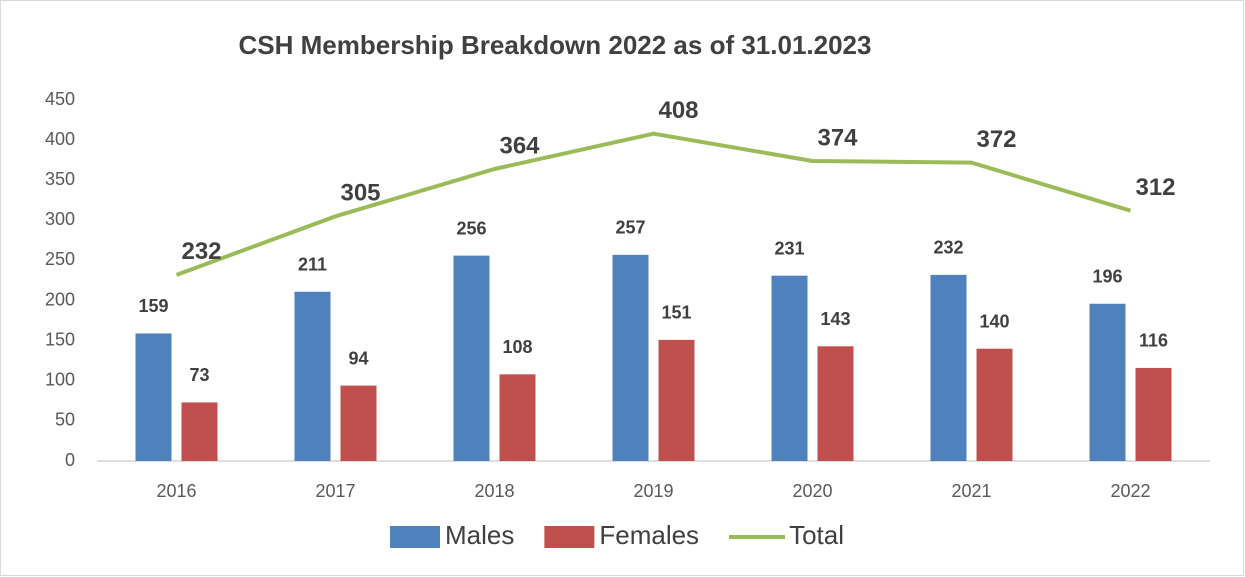 The width and height of the screenshot is (1245, 577). What do you see at coordinates (60, 219) in the screenshot?
I see `y-tick-label: 300` at bounding box center [60, 219].